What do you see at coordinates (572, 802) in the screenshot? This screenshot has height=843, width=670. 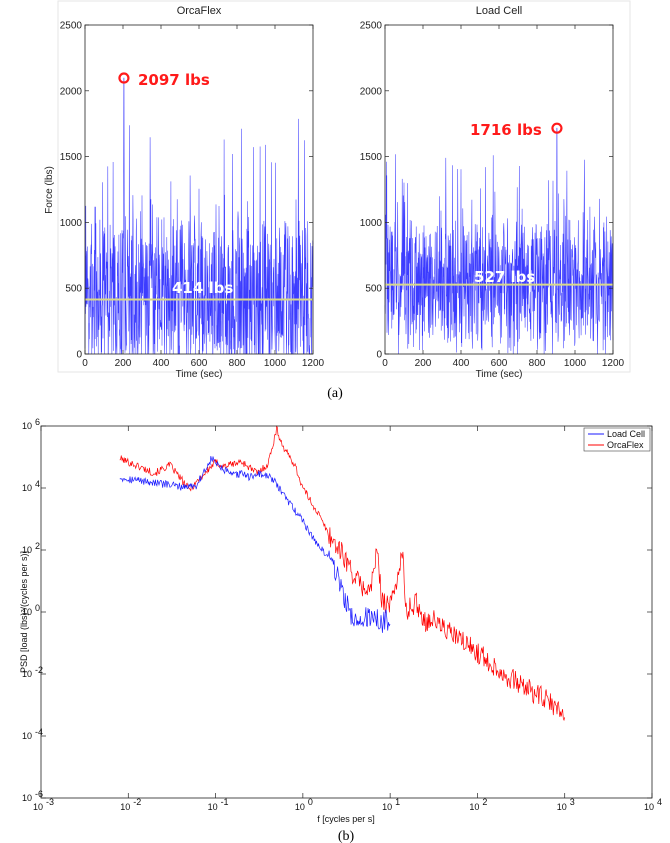 I see `psd-xtick-exponent: 3` at bounding box center [572, 802].